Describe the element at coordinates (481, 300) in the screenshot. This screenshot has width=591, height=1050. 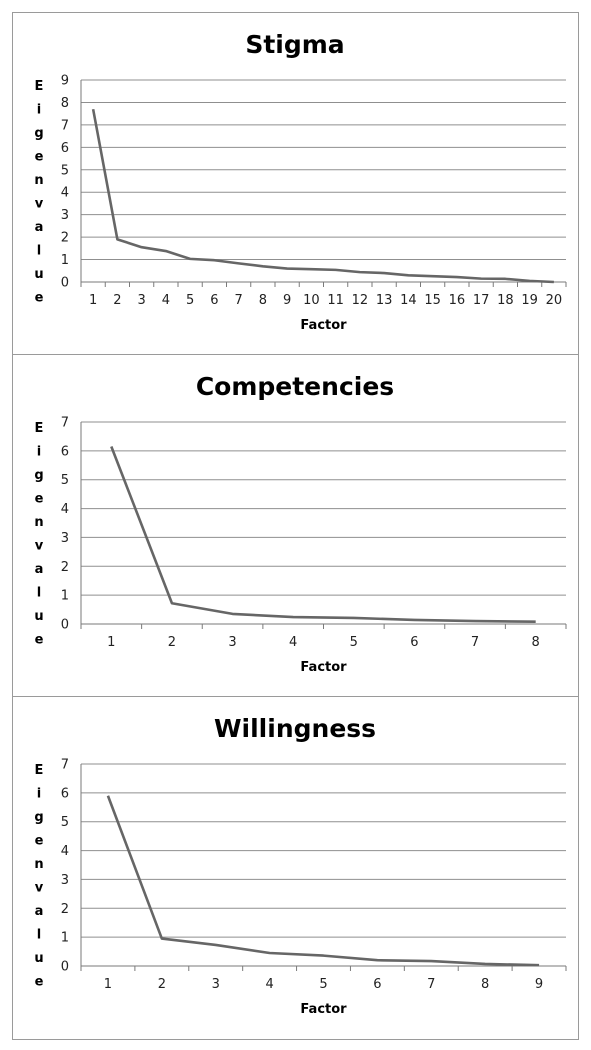
I see `x-tick-label: 17` at that location.